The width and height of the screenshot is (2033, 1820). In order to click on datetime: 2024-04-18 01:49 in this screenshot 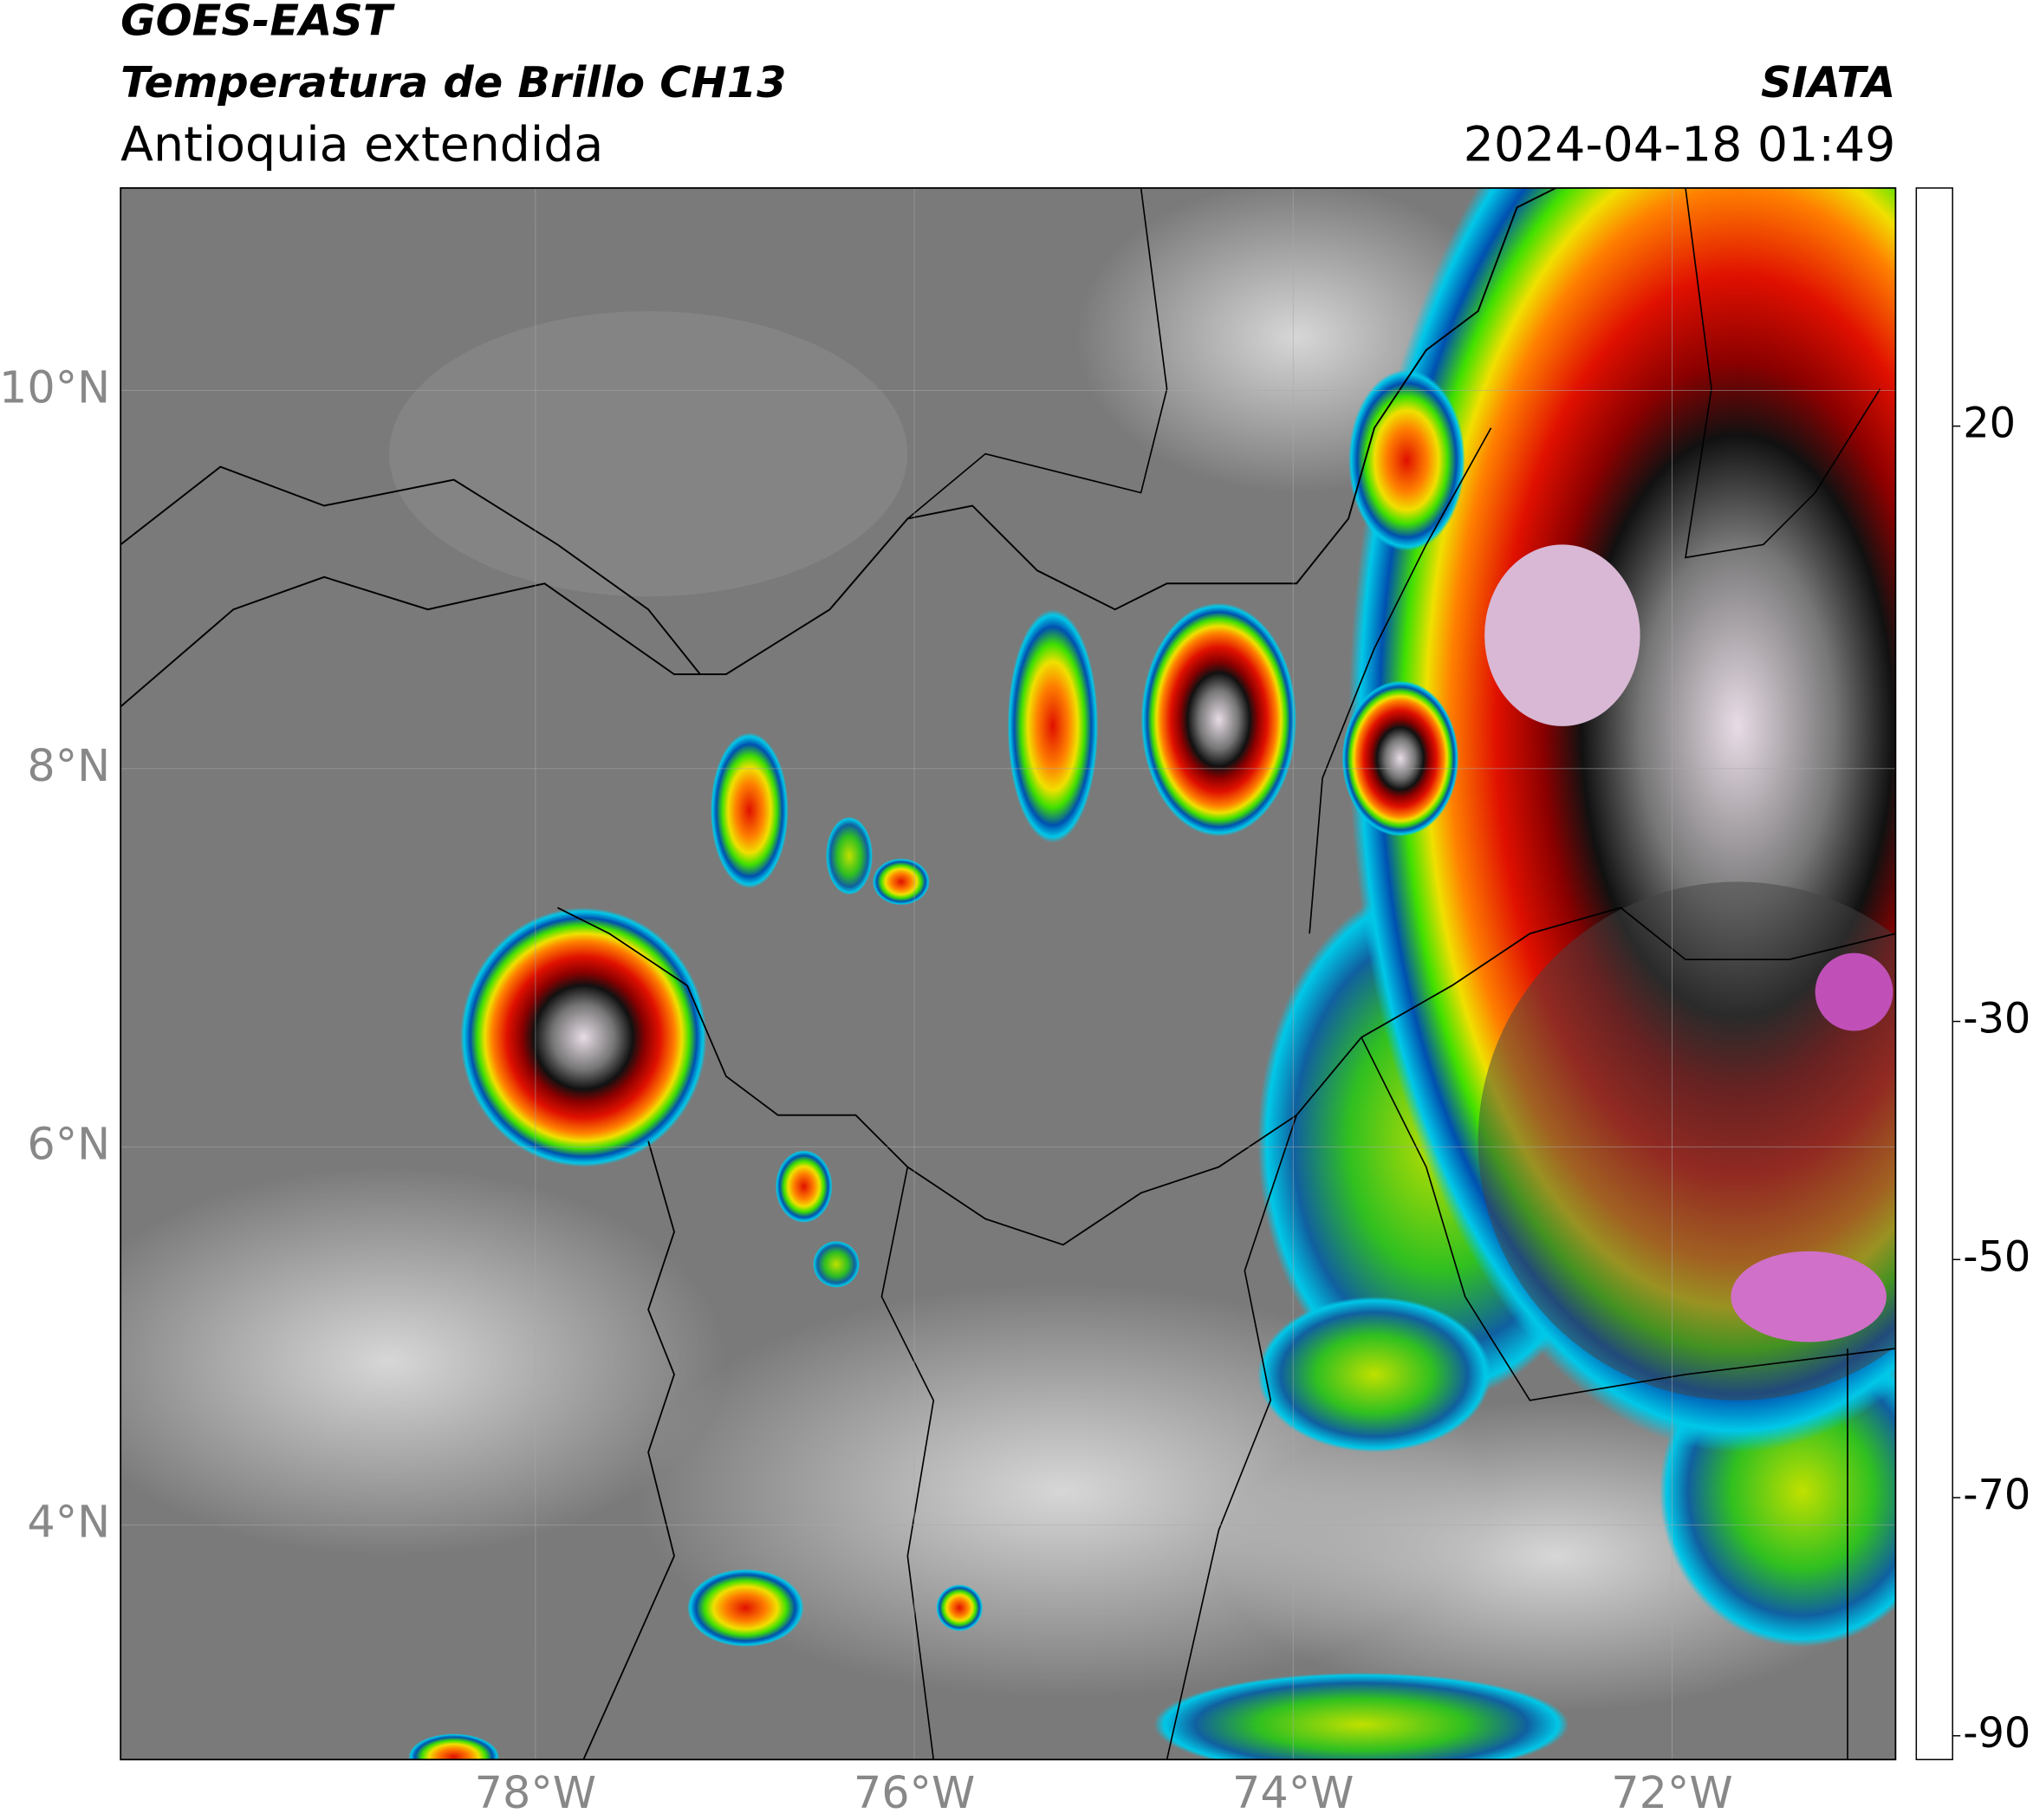, I will do `click(1680, 145)`.